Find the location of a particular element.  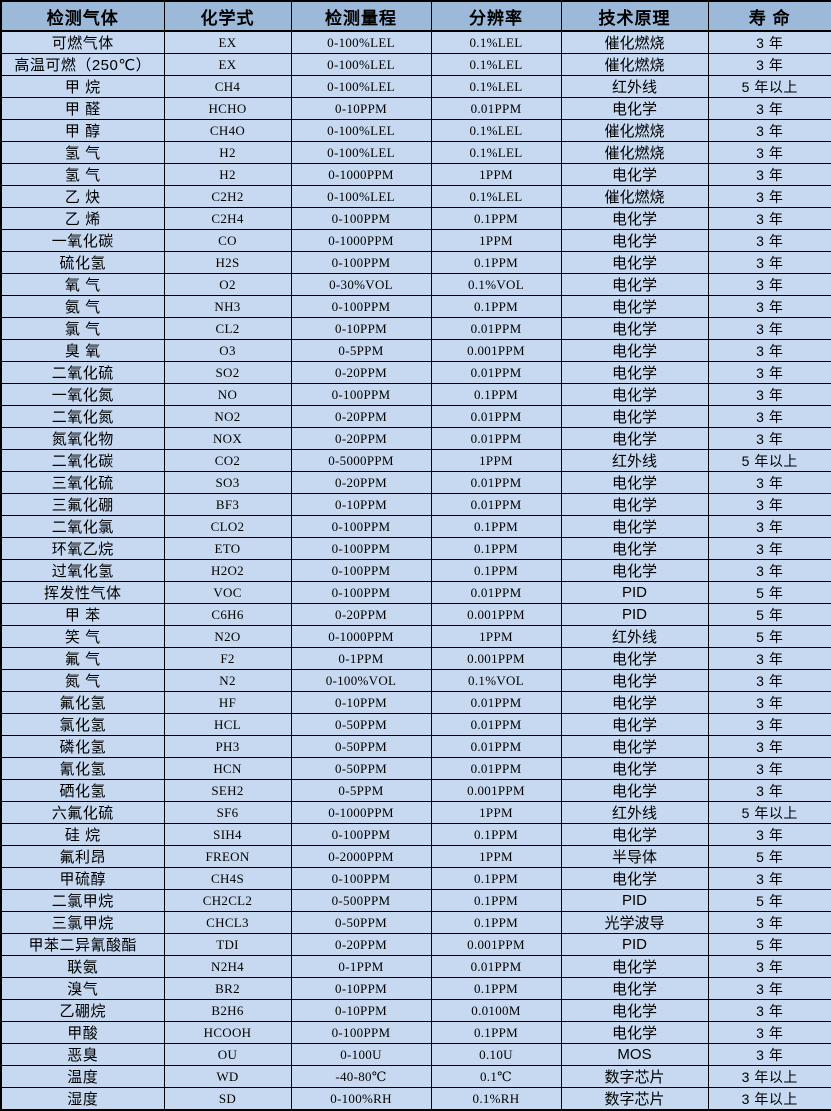

cell-range: 0-1000PPM is located at coordinates (361, 174).